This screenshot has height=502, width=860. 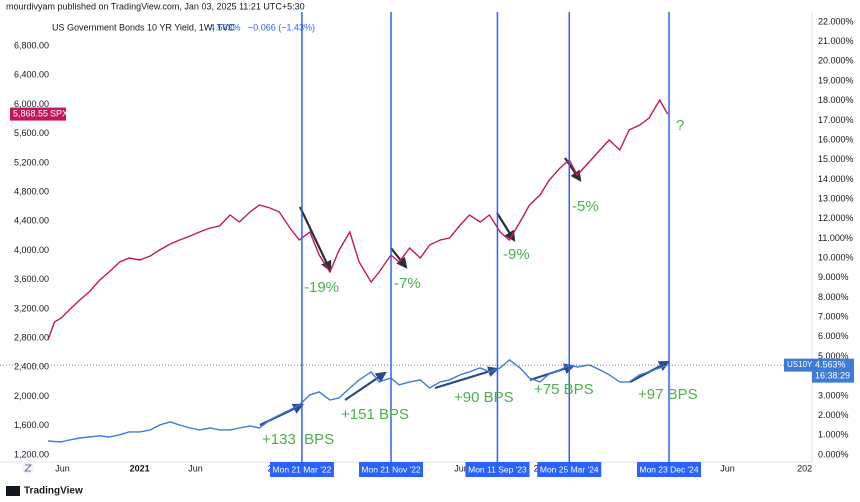 I want to click on y2-tick-label: 21.000%, so click(x=836, y=41).